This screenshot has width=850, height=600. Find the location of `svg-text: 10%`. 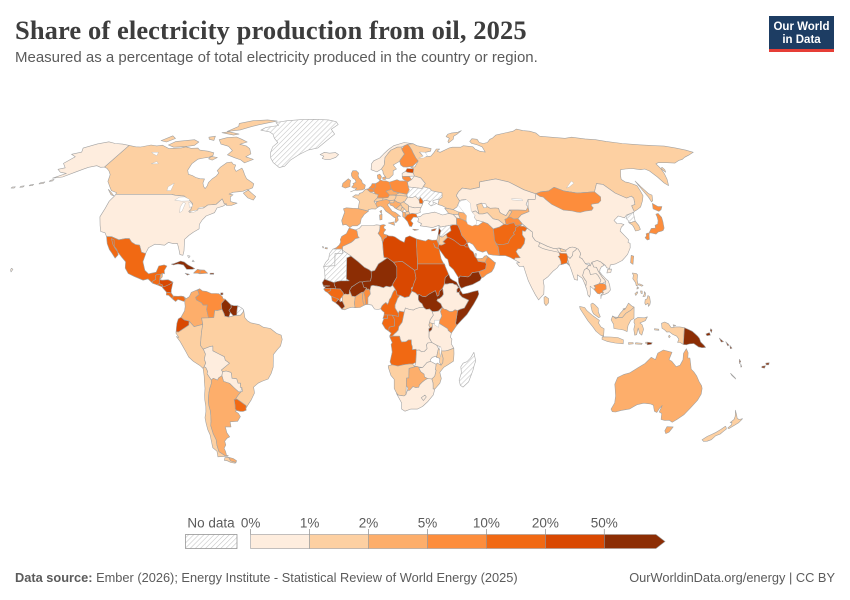

svg-text: 10% is located at coordinates (486, 523).